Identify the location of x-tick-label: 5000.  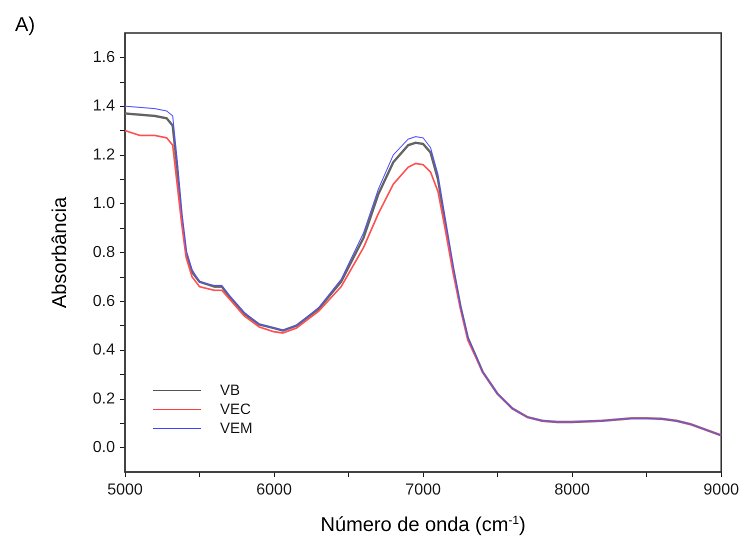
(125, 490).